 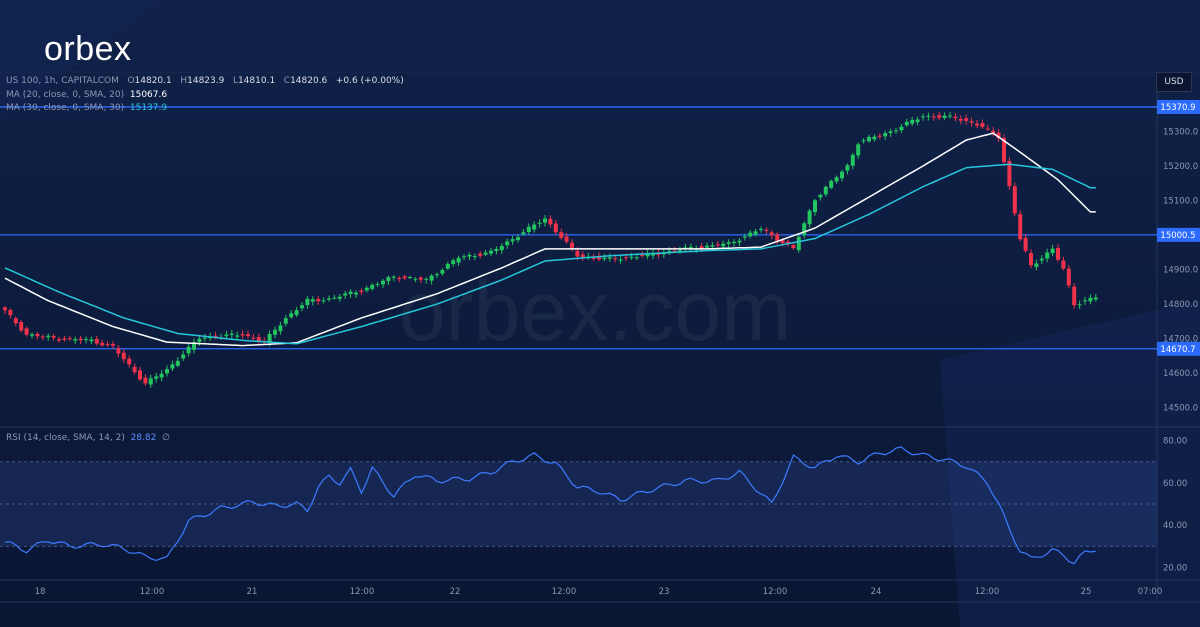 What do you see at coordinates (876, 592) in the screenshot?
I see `time-tick-label: 24` at bounding box center [876, 592].